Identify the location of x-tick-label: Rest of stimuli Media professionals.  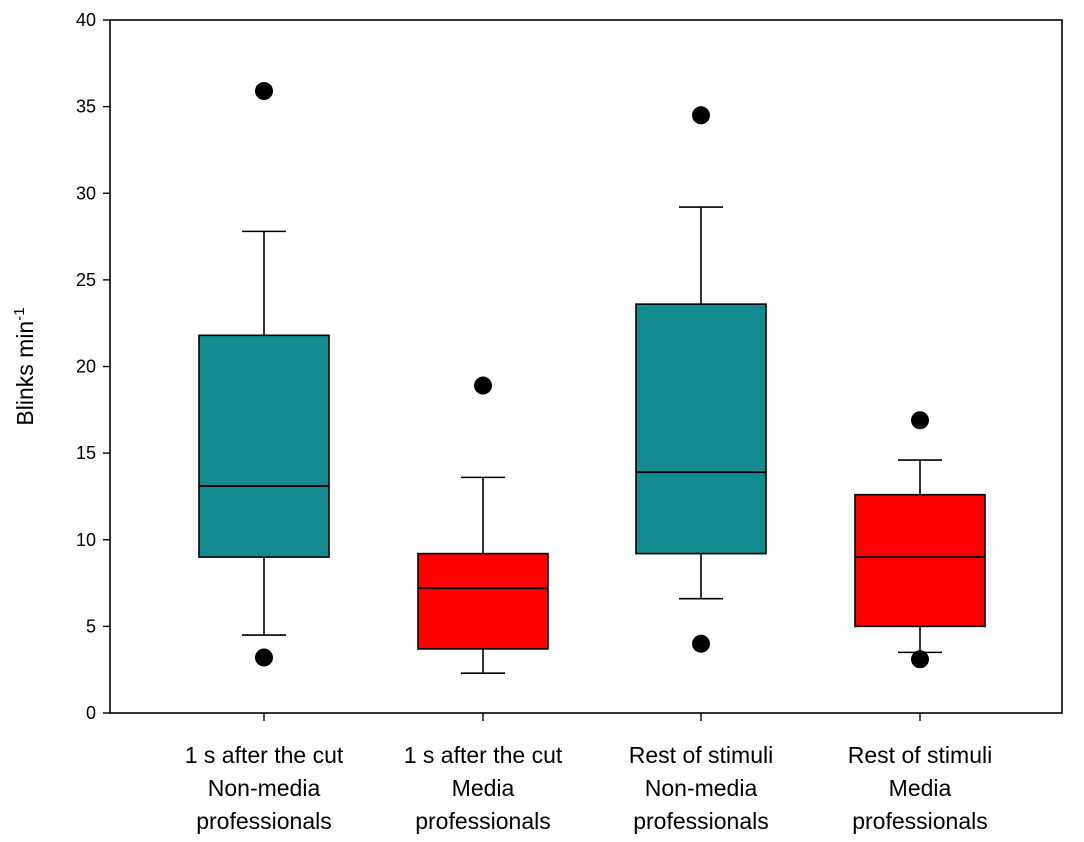
(920, 788).